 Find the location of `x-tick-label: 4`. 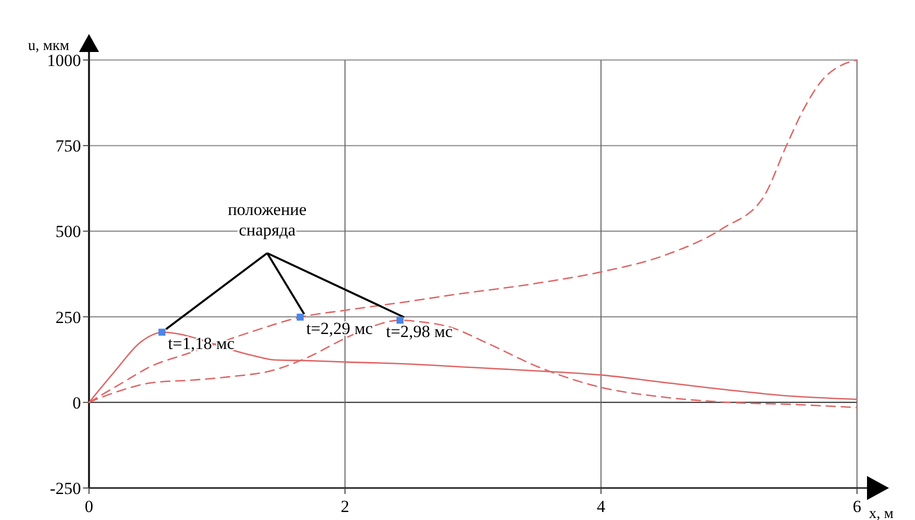

x-tick-label: 4 is located at coordinates (601, 506).